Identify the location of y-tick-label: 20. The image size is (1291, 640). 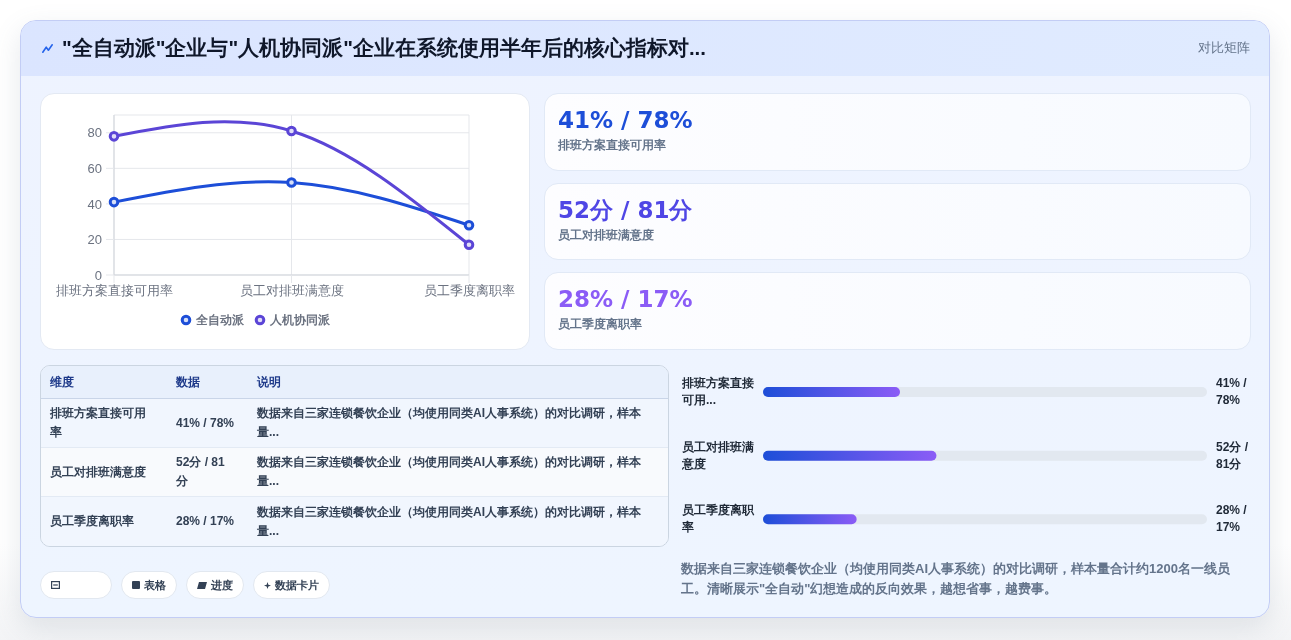
(94, 240).